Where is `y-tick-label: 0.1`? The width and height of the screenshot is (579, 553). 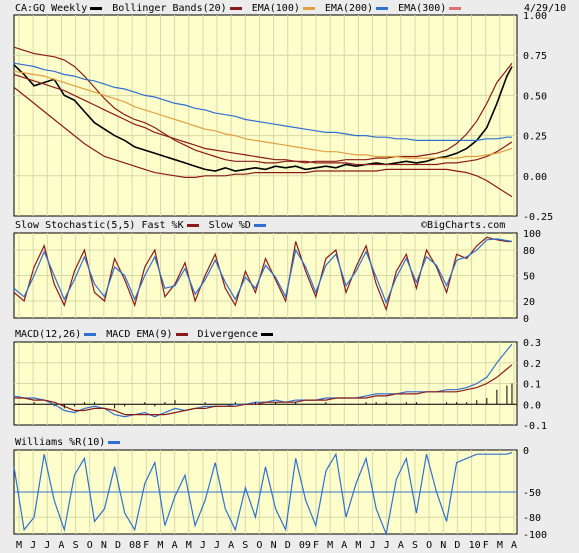 y-tick-label: 0.1 is located at coordinates (532, 385).